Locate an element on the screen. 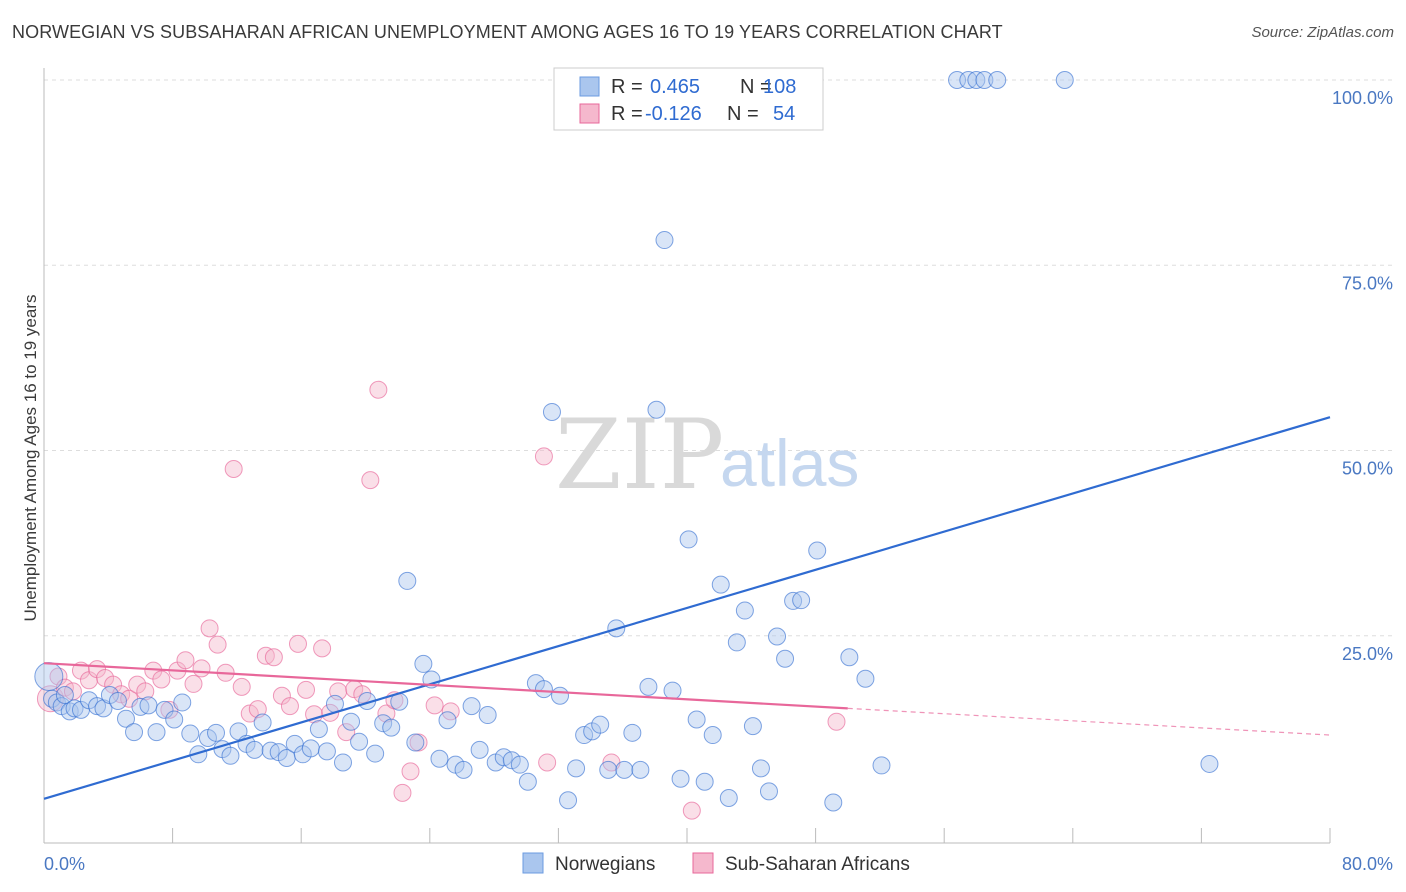 The height and width of the screenshot is (892, 1406). y-tick-label: 100.0% is located at coordinates (1362, 98).